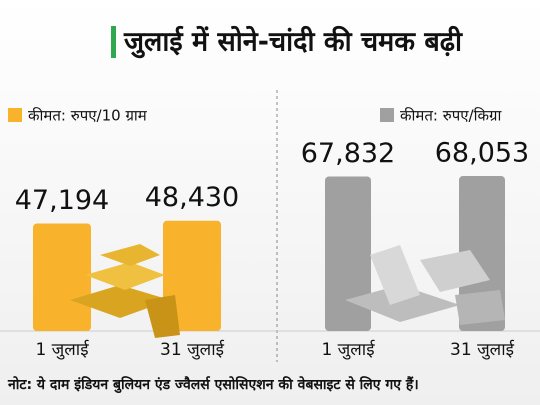  I want to click on legend-label: कीमत: रुपए/किग्रा, so click(451, 116).